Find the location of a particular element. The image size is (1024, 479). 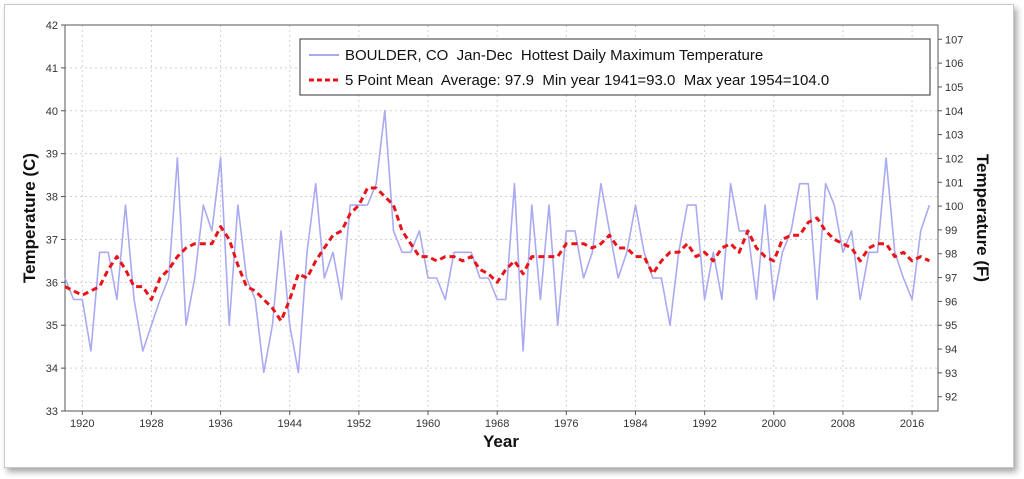

left-tick-label: 42 is located at coordinates (52, 26).